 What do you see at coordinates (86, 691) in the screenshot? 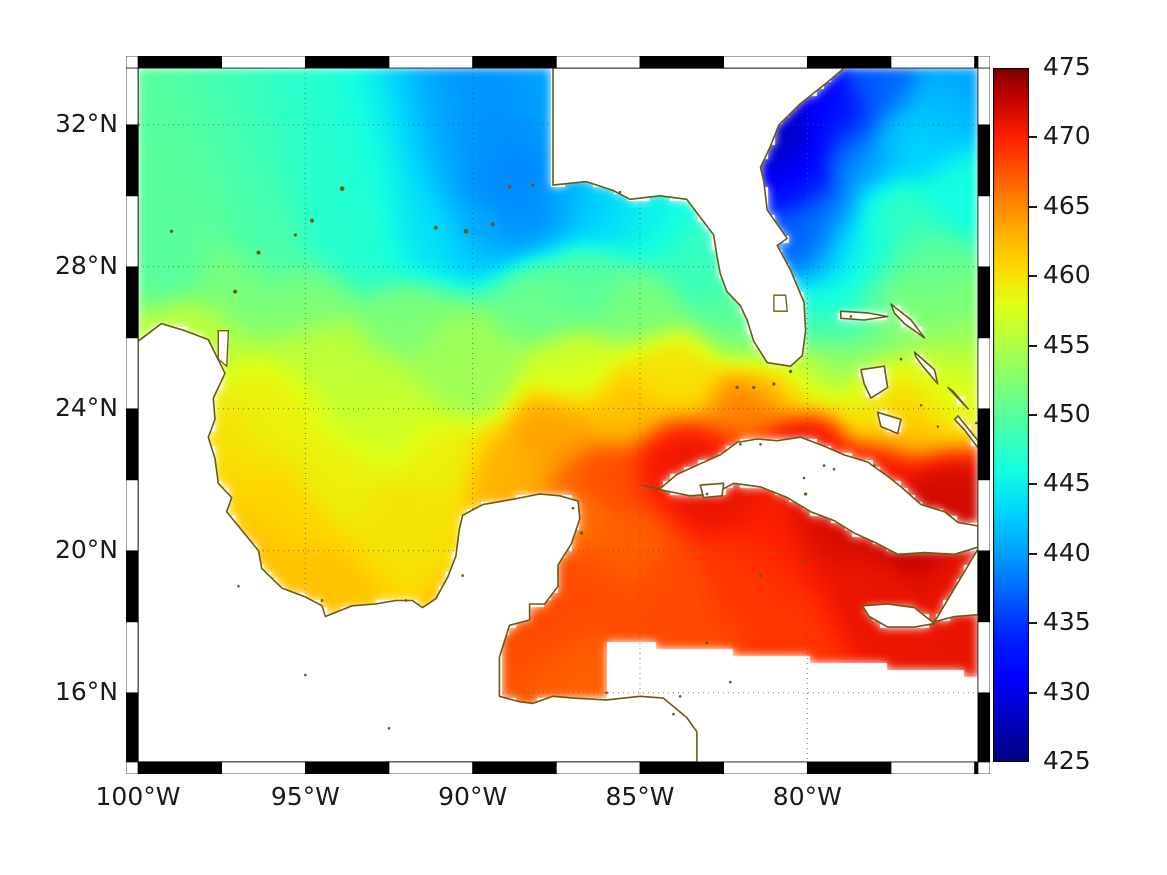
I see `lat-tick-label: 16°N` at bounding box center [86, 691].